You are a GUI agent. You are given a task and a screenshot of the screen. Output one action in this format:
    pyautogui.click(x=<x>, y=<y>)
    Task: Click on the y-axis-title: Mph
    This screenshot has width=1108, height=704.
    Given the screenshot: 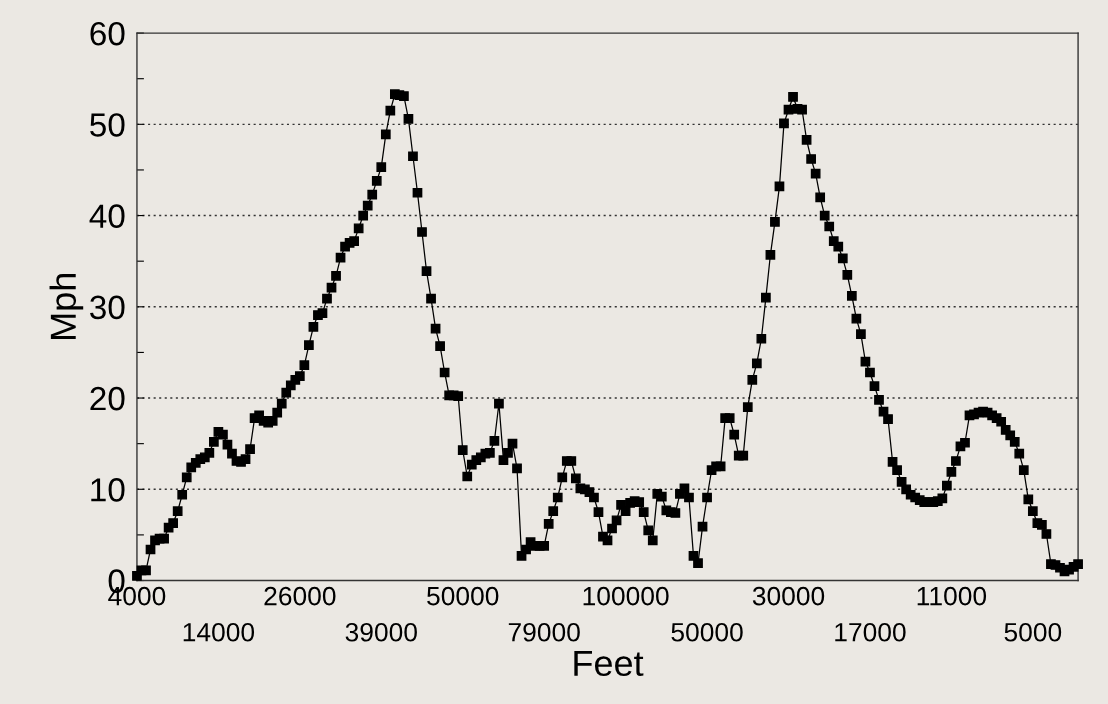 What is the action you would take?
    pyautogui.click(x=66, y=306)
    